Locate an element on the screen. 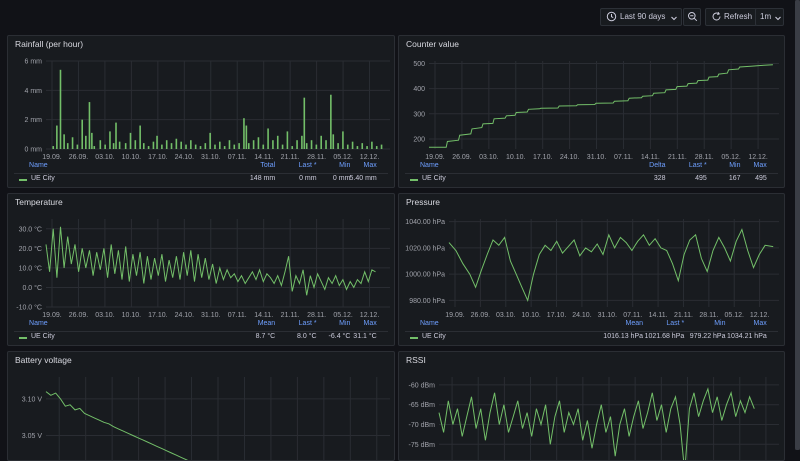 The width and height of the screenshot is (800, 461). y-tick-label: -10.0 °C is located at coordinates (29, 308).